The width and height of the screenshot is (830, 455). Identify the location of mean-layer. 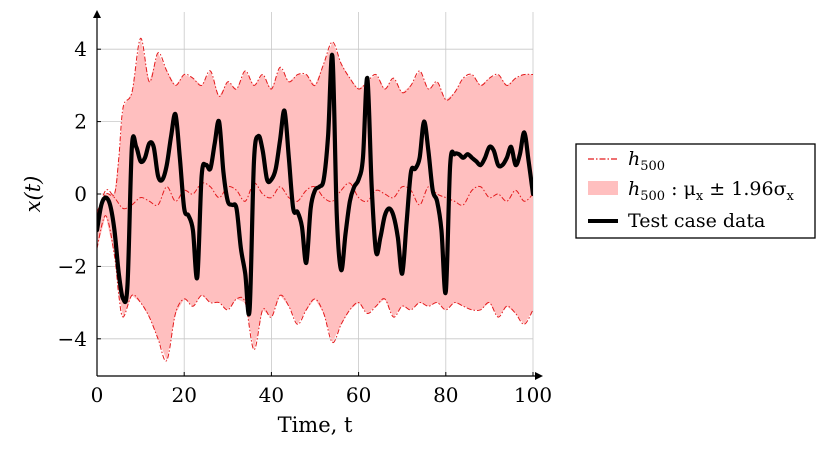
(315, 199).